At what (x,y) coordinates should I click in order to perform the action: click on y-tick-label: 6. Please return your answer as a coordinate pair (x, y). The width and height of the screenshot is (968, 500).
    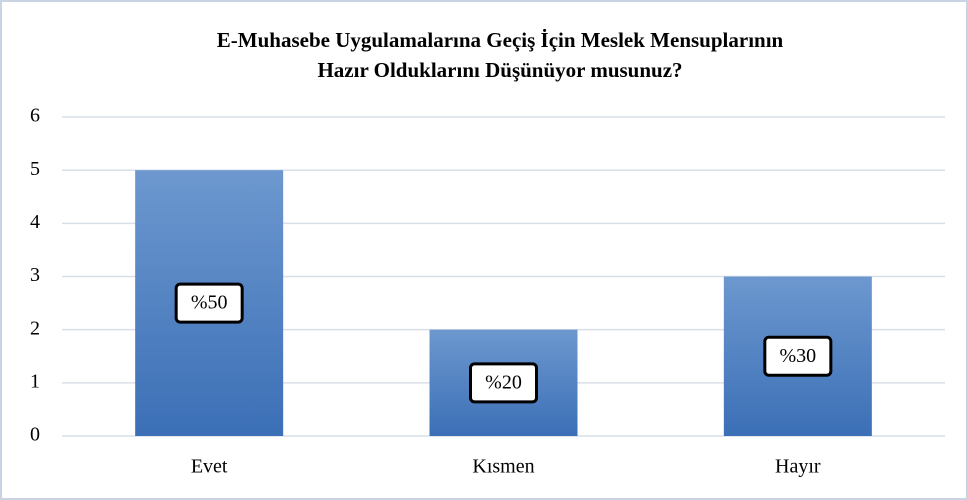
    Looking at the image, I should click on (35, 116).